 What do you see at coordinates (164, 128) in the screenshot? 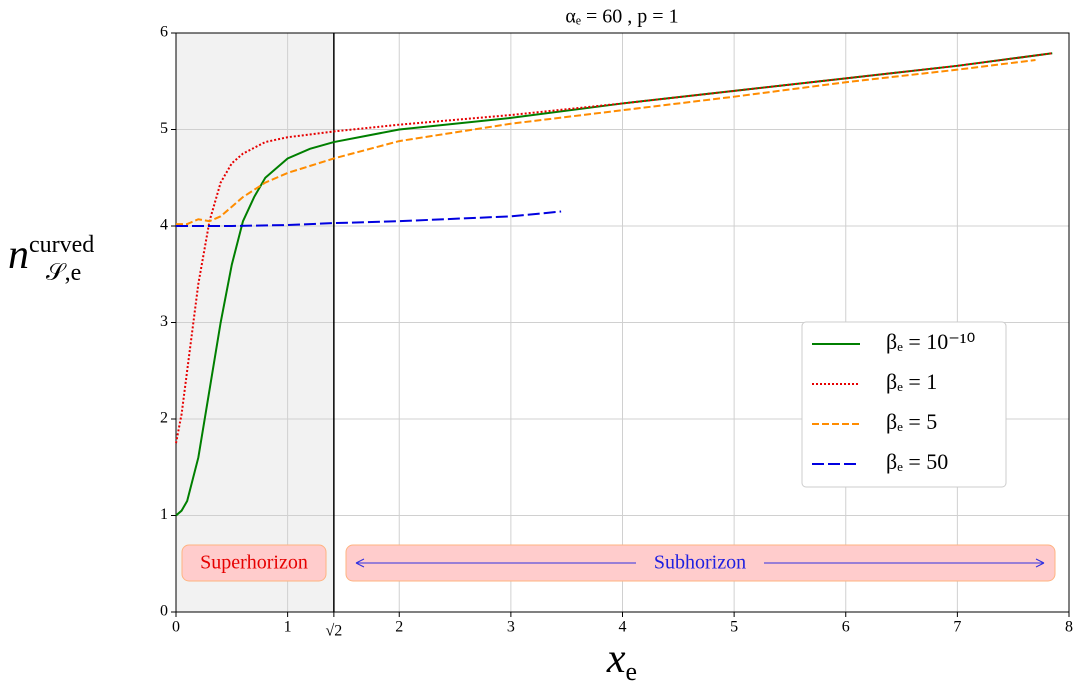
I see `y-tick-label: 5` at bounding box center [164, 128].